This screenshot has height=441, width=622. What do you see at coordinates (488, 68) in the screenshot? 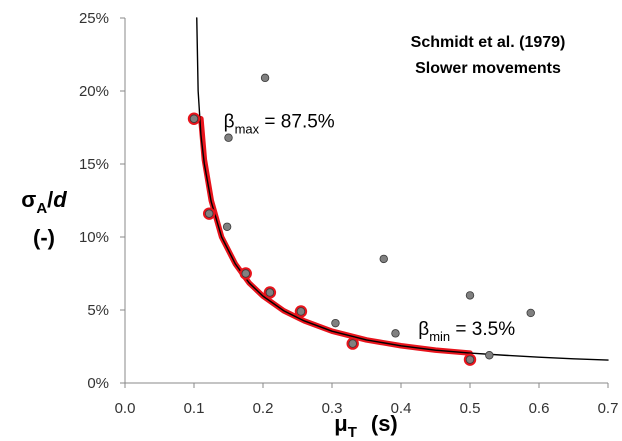
I see `chart-subtitle: Slower movements` at bounding box center [488, 68].